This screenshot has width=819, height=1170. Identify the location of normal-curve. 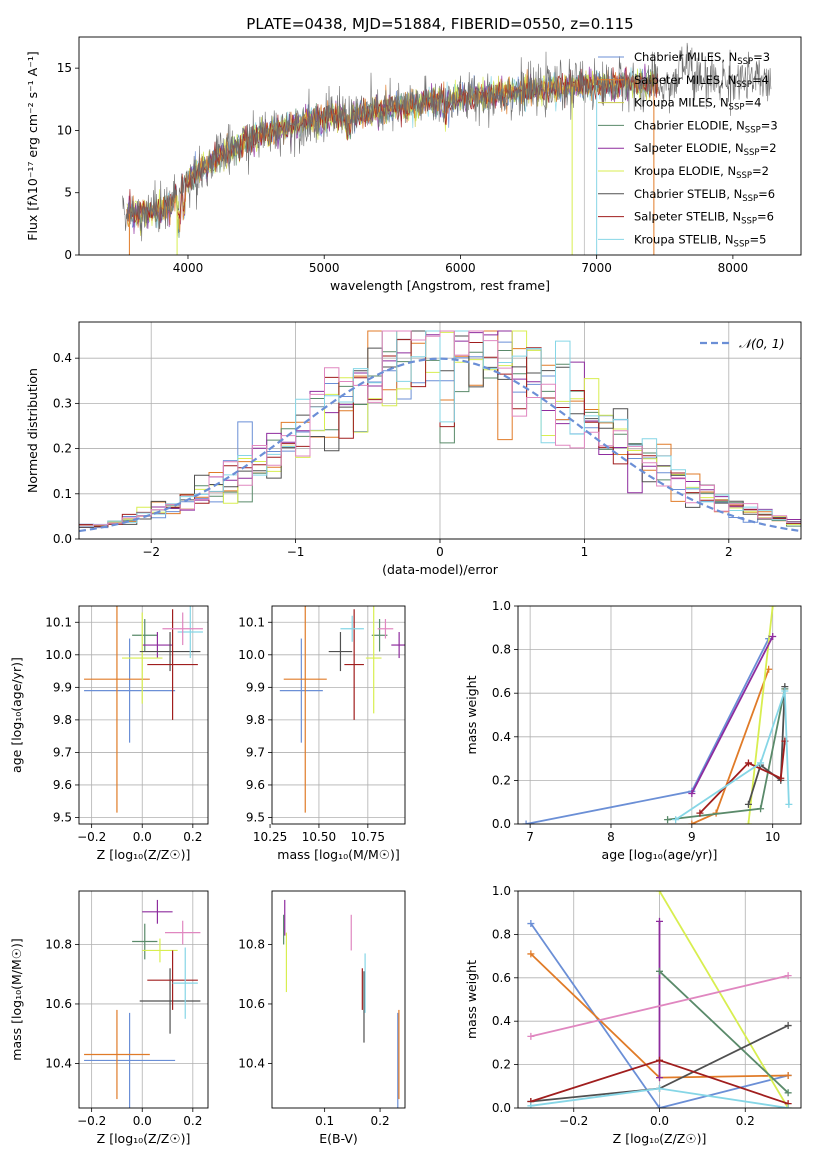
(440, 445).